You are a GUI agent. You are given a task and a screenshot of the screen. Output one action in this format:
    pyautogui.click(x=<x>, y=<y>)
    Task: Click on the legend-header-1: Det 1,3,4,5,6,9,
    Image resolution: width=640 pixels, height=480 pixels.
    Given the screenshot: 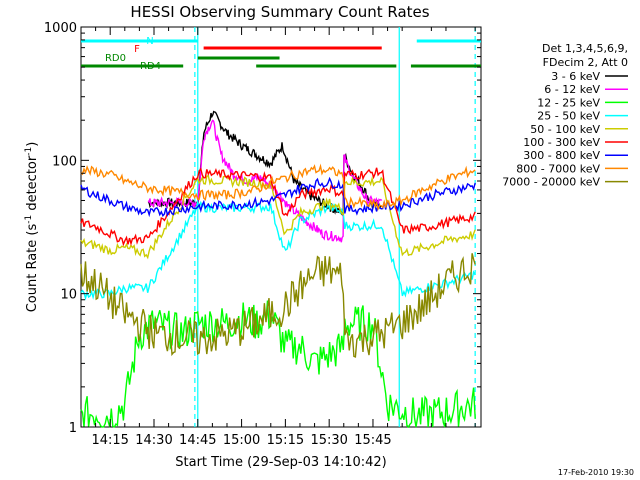 What is the action you would take?
    pyautogui.click(x=585, y=48)
    